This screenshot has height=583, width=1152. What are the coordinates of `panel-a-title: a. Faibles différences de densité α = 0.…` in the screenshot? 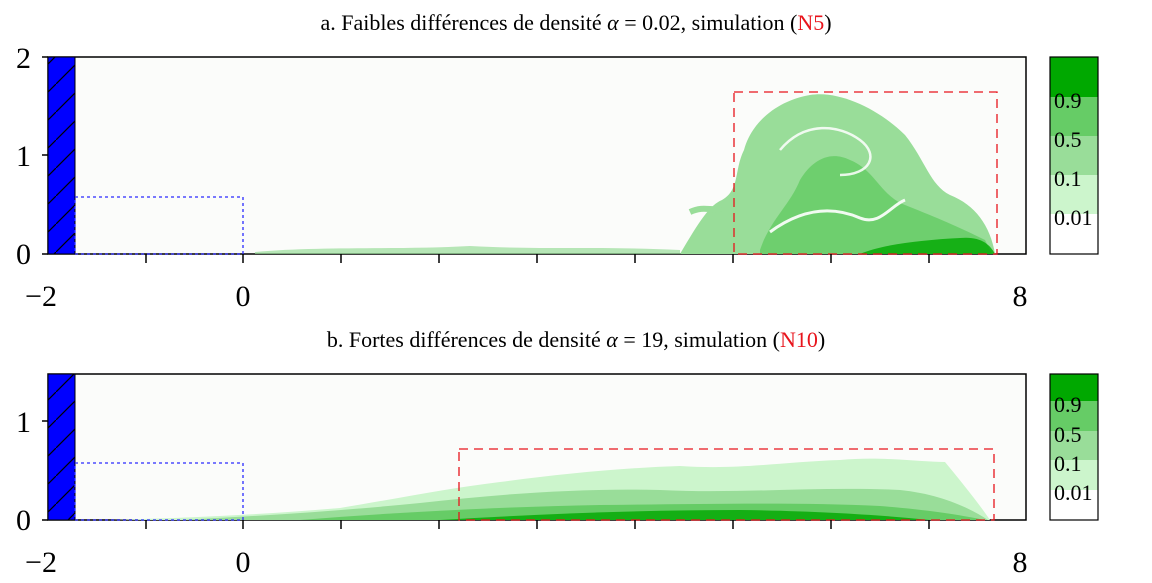 It's located at (575, 22).